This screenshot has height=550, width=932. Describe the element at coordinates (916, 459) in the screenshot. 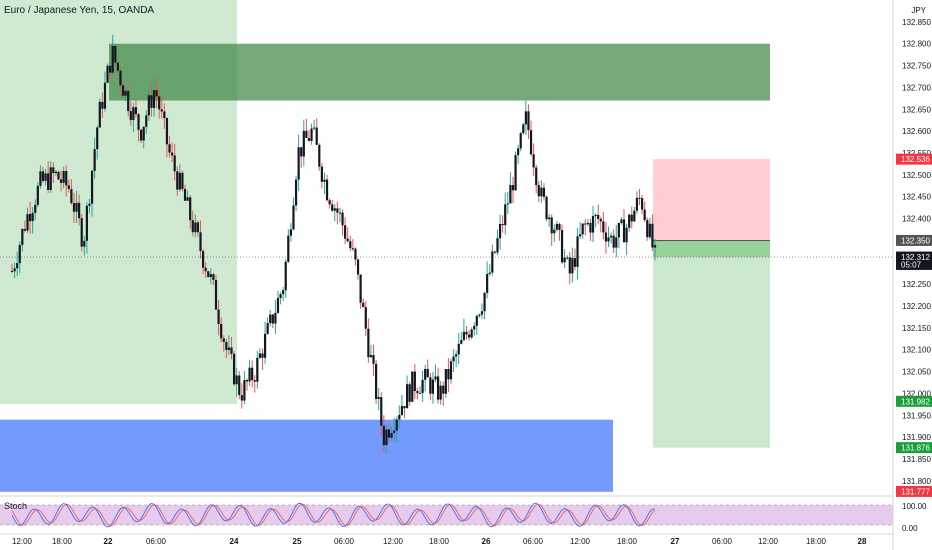

I see `y-tick-label: 131.850` at that location.